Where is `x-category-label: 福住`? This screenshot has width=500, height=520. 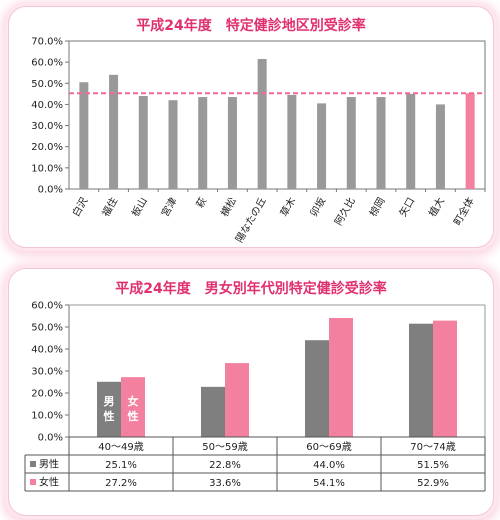
x-category-label: 福住 is located at coordinates (109, 207).